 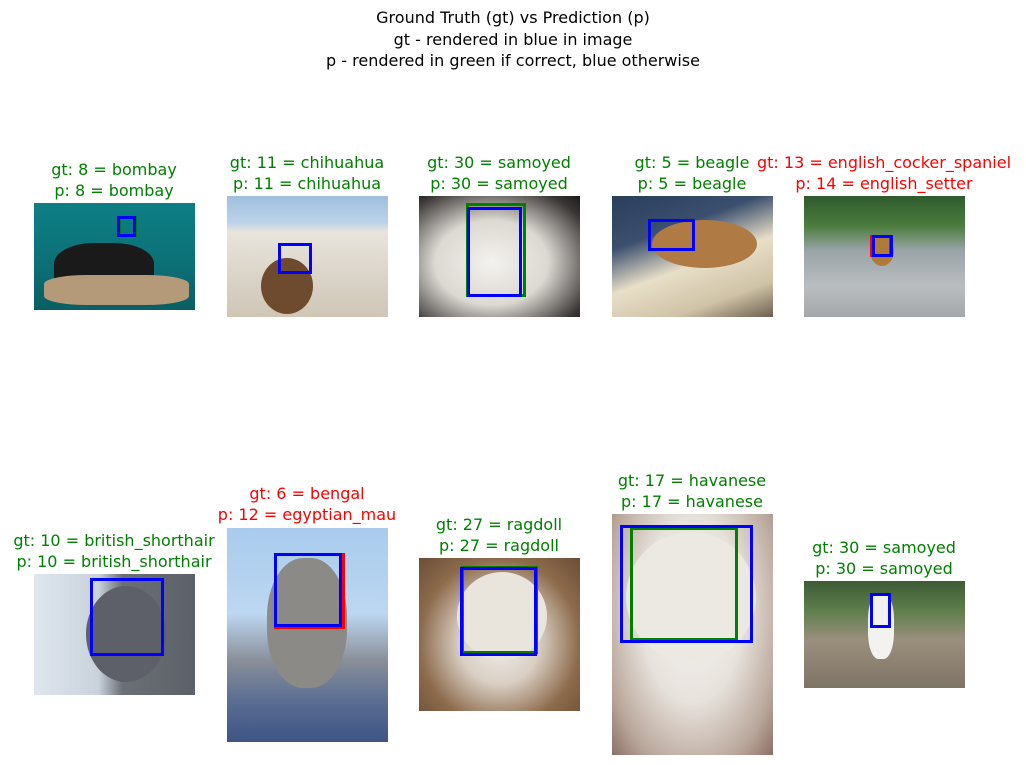 I want to click on pred-box, so click(x=684, y=584).